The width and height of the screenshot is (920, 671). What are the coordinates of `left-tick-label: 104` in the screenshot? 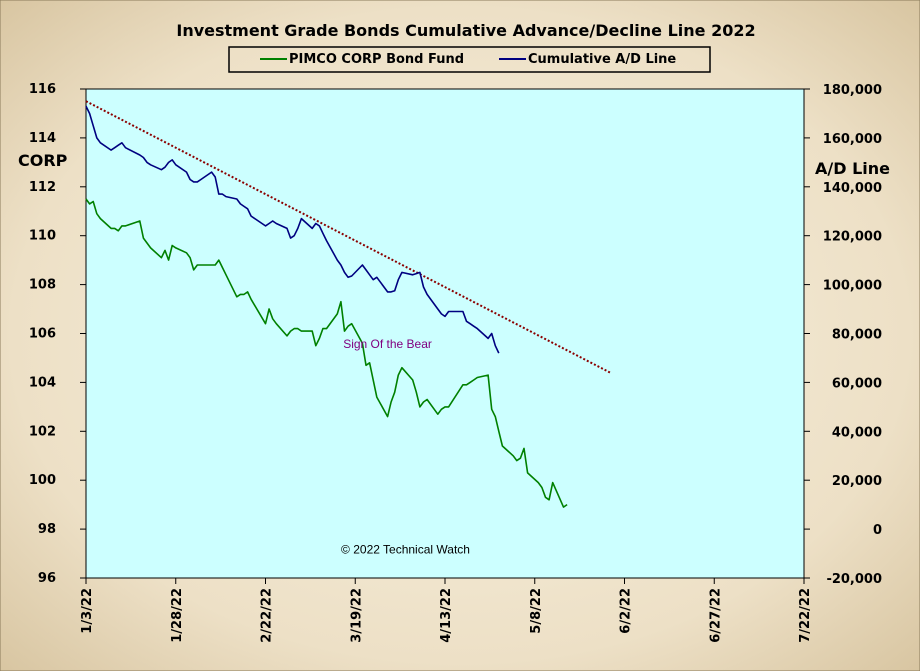 It's located at (42, 382).